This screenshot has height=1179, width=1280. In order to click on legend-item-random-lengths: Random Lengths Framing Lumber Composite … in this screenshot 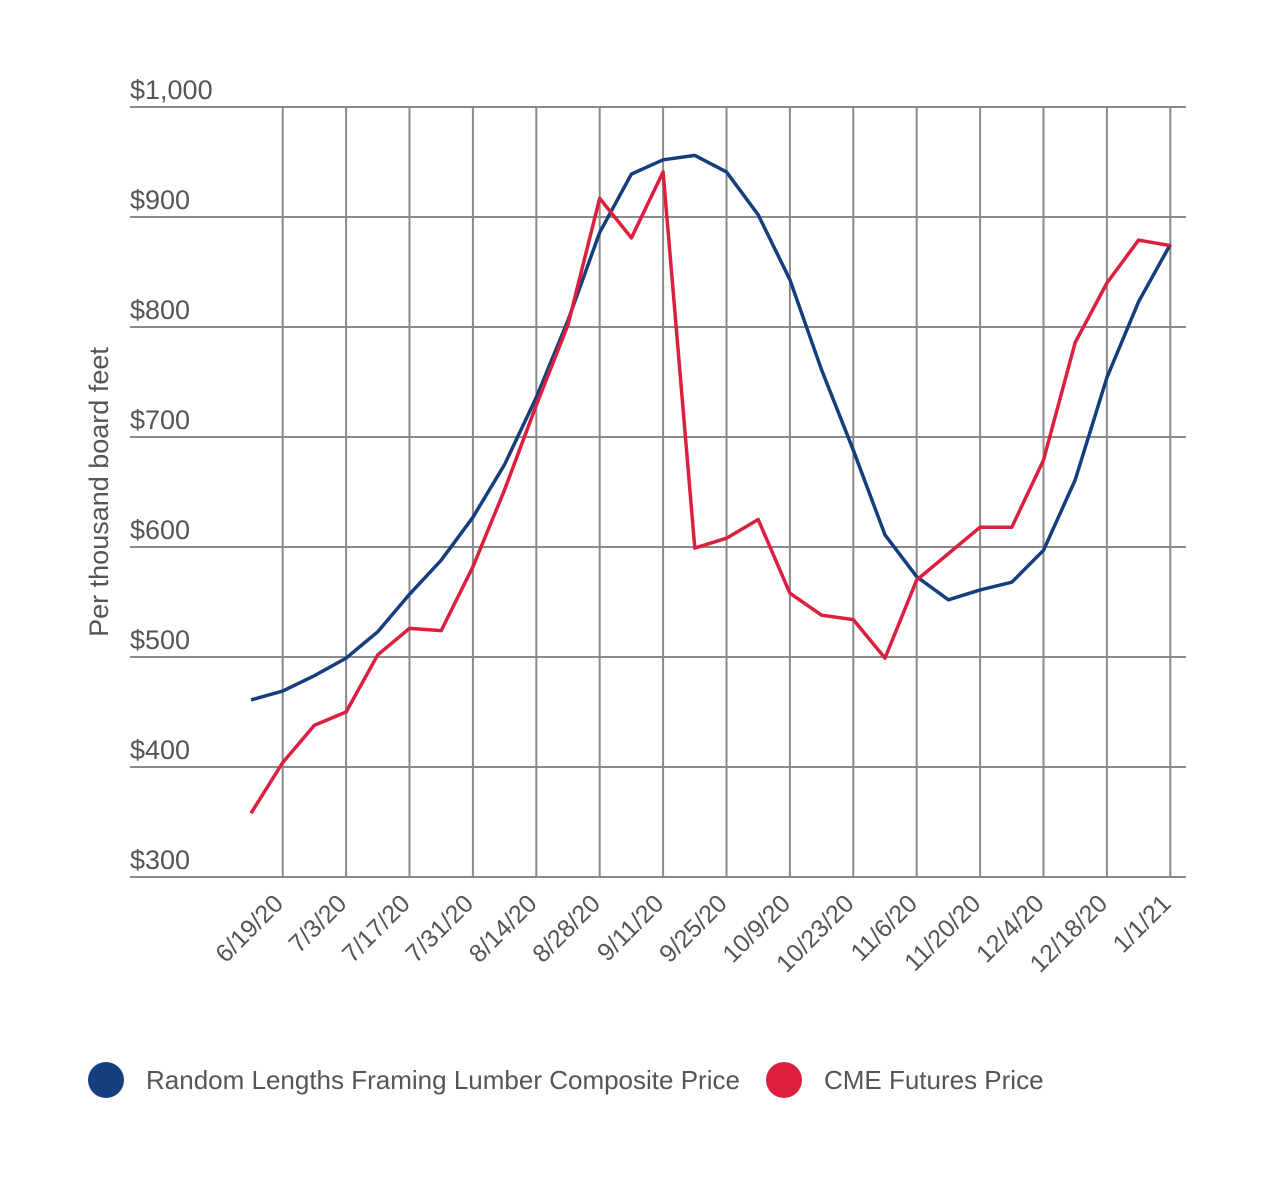, I will do `click(414, 1080)`.